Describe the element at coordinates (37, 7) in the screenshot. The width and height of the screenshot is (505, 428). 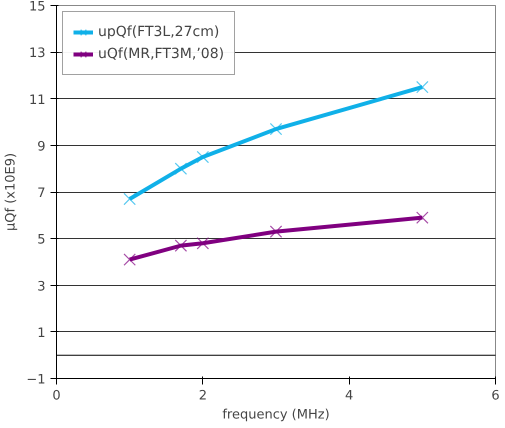
I see `y-tick-label: 15` at that location.